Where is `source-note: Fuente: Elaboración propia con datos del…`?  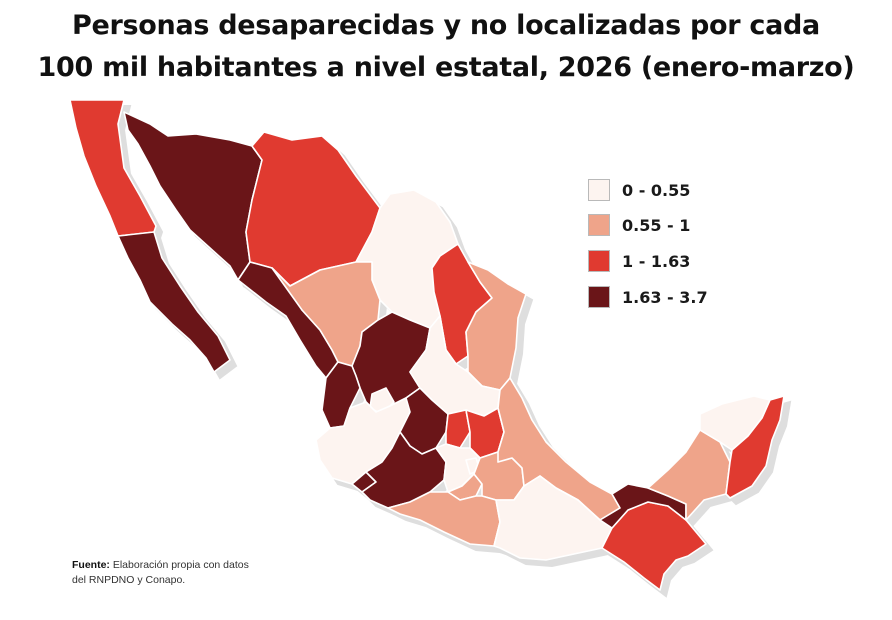 source-note: Fuente: Elaboración propia con datos del… is located at coordinates (160, 573).